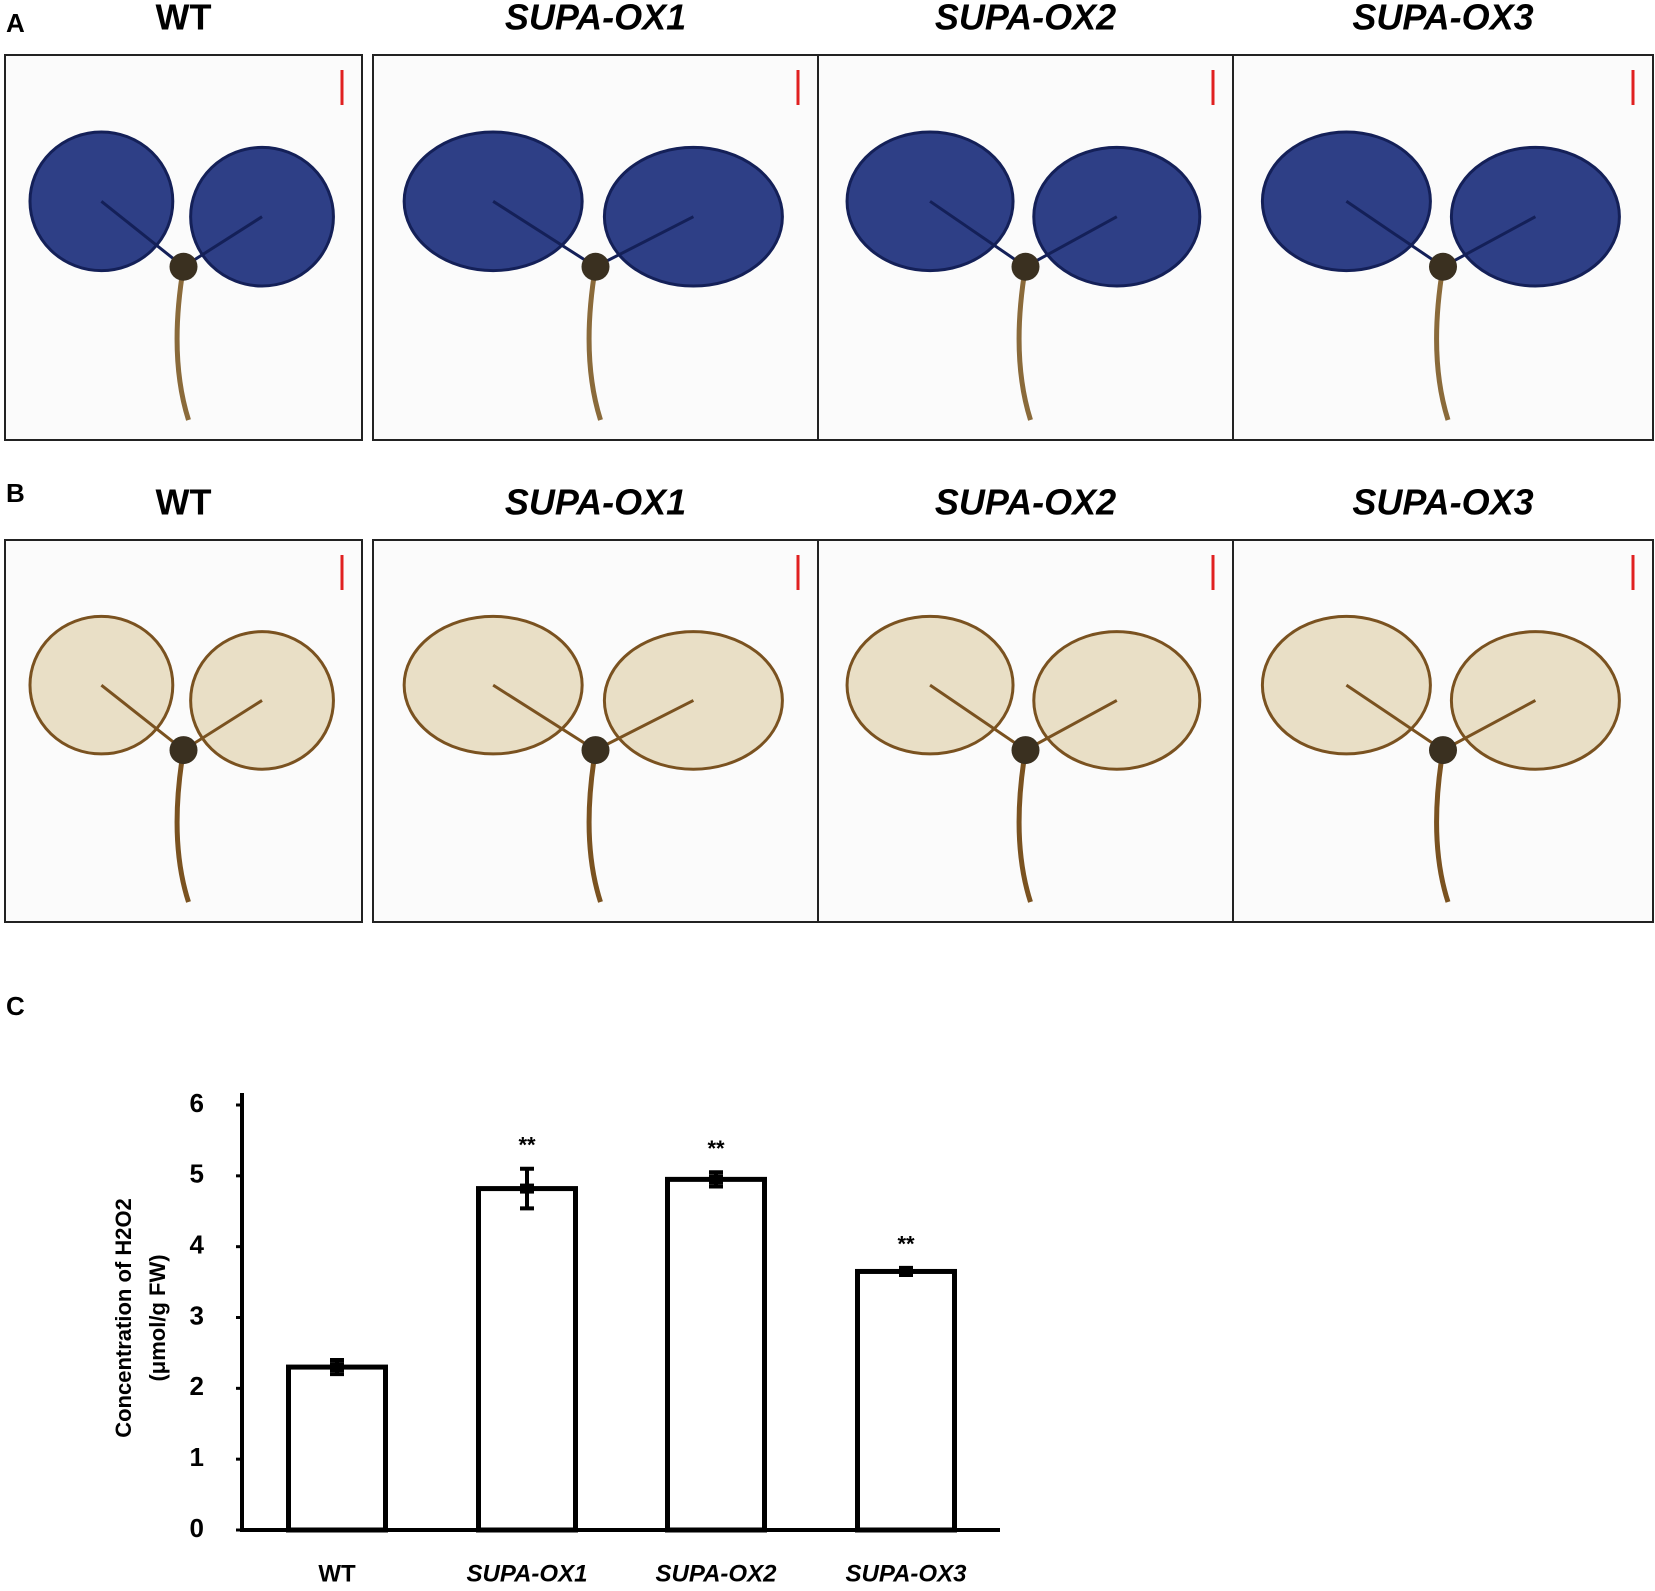  Describe the element at coordinates (15, 493) in the screenshot. I see `panel-label: B` at that location.